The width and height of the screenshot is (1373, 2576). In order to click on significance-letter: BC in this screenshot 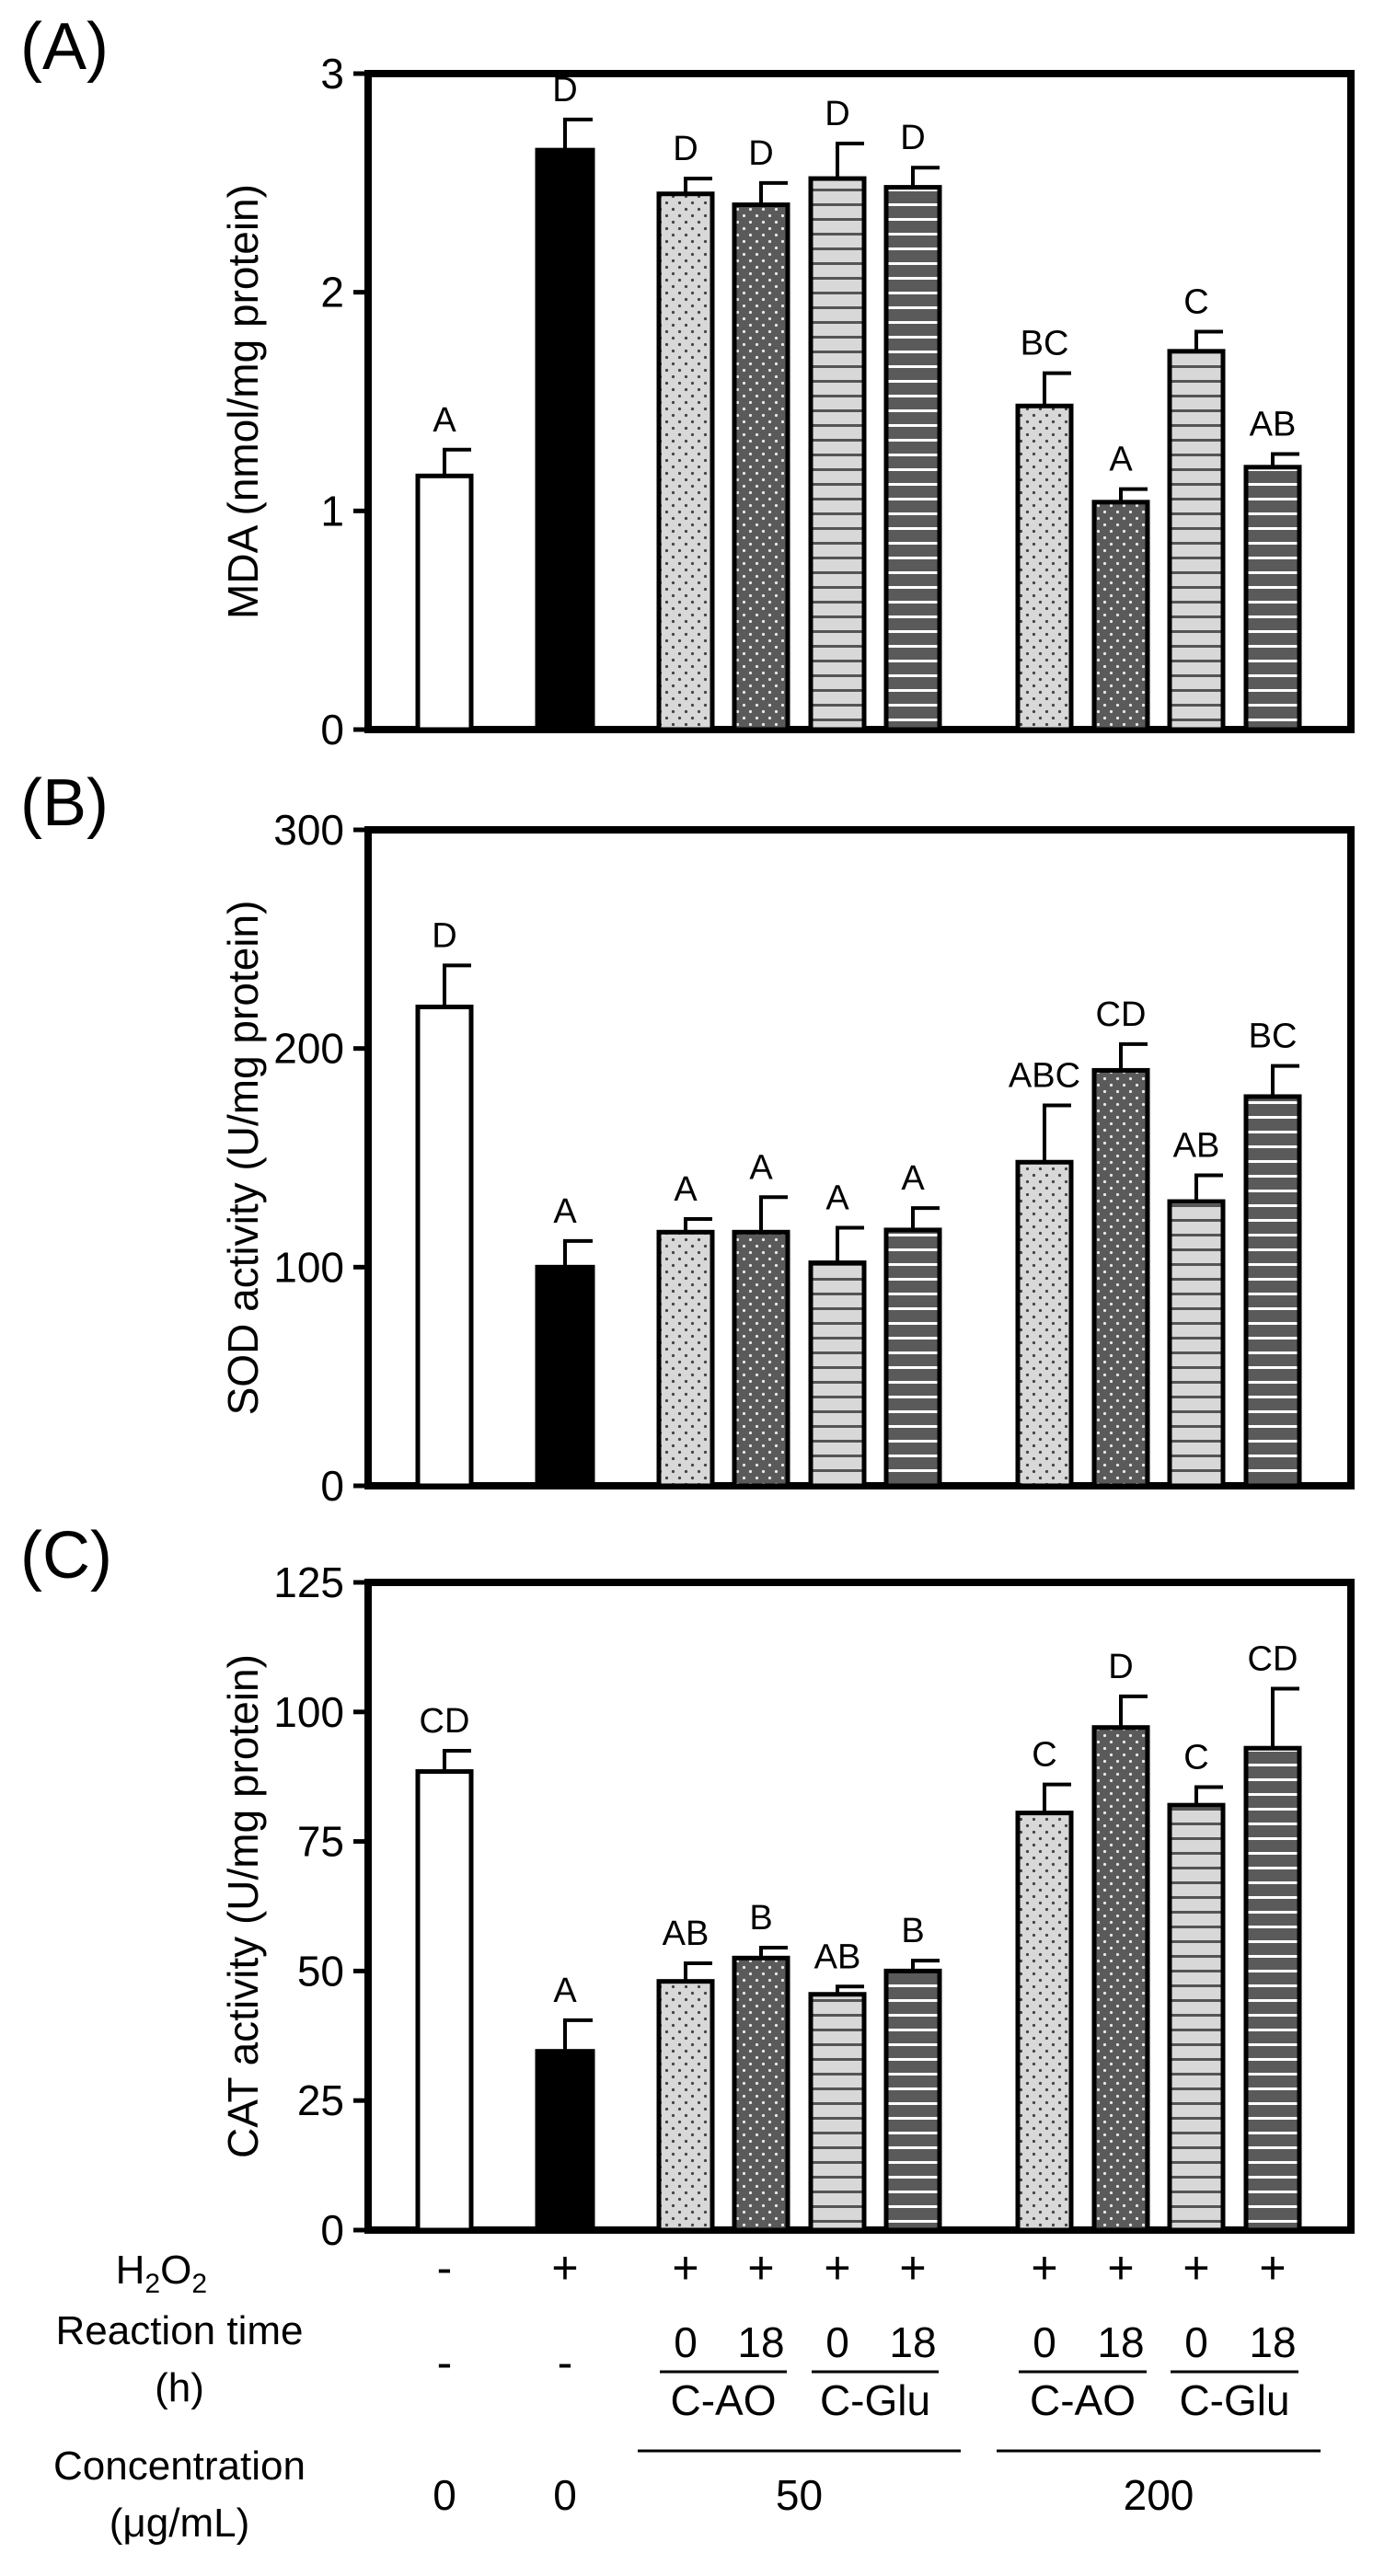, I will do `click(1045, 344)`.